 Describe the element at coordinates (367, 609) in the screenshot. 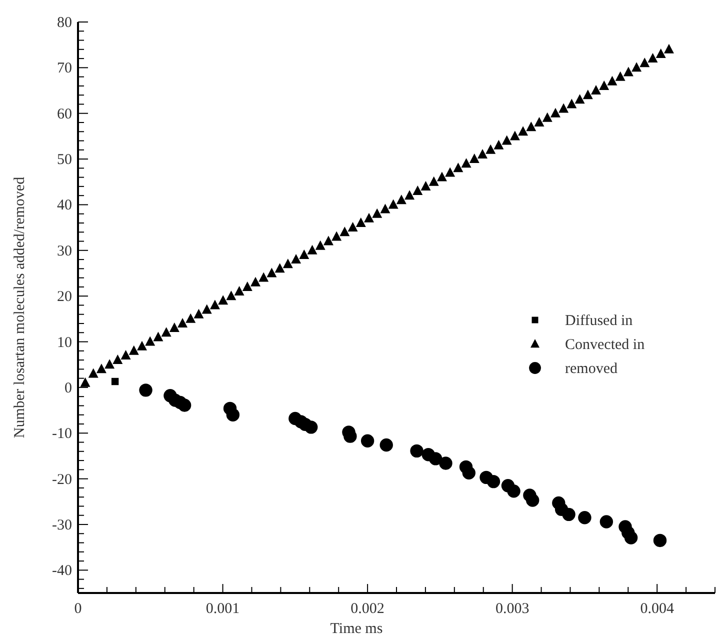

I see `x-tick-label: 0.002` at that location.